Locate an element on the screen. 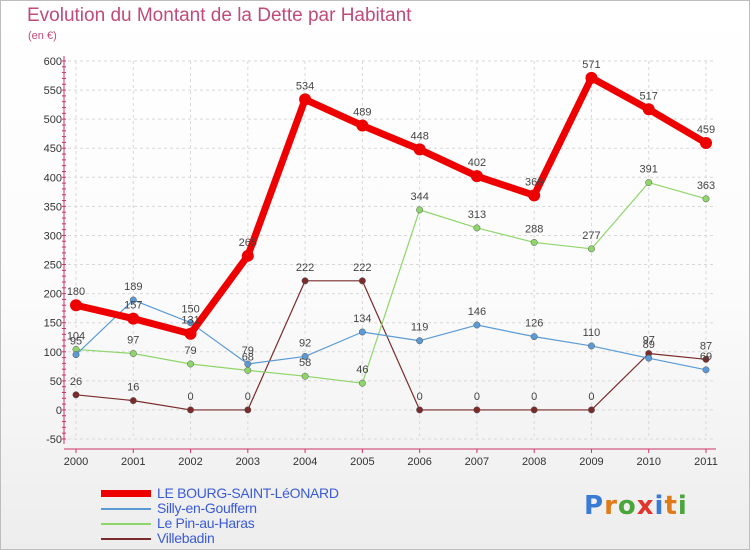 The width and height of the screenshot is (750, 550). logo-letter: o is located at coordinates (627, 506).